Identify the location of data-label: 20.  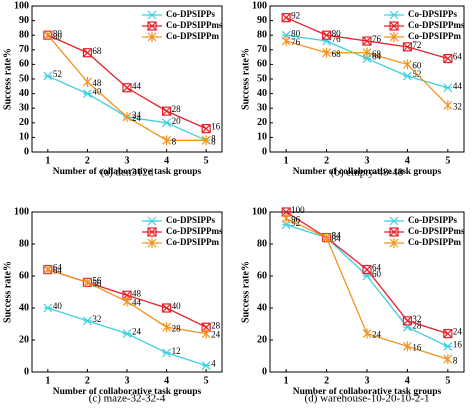
(177, 121).